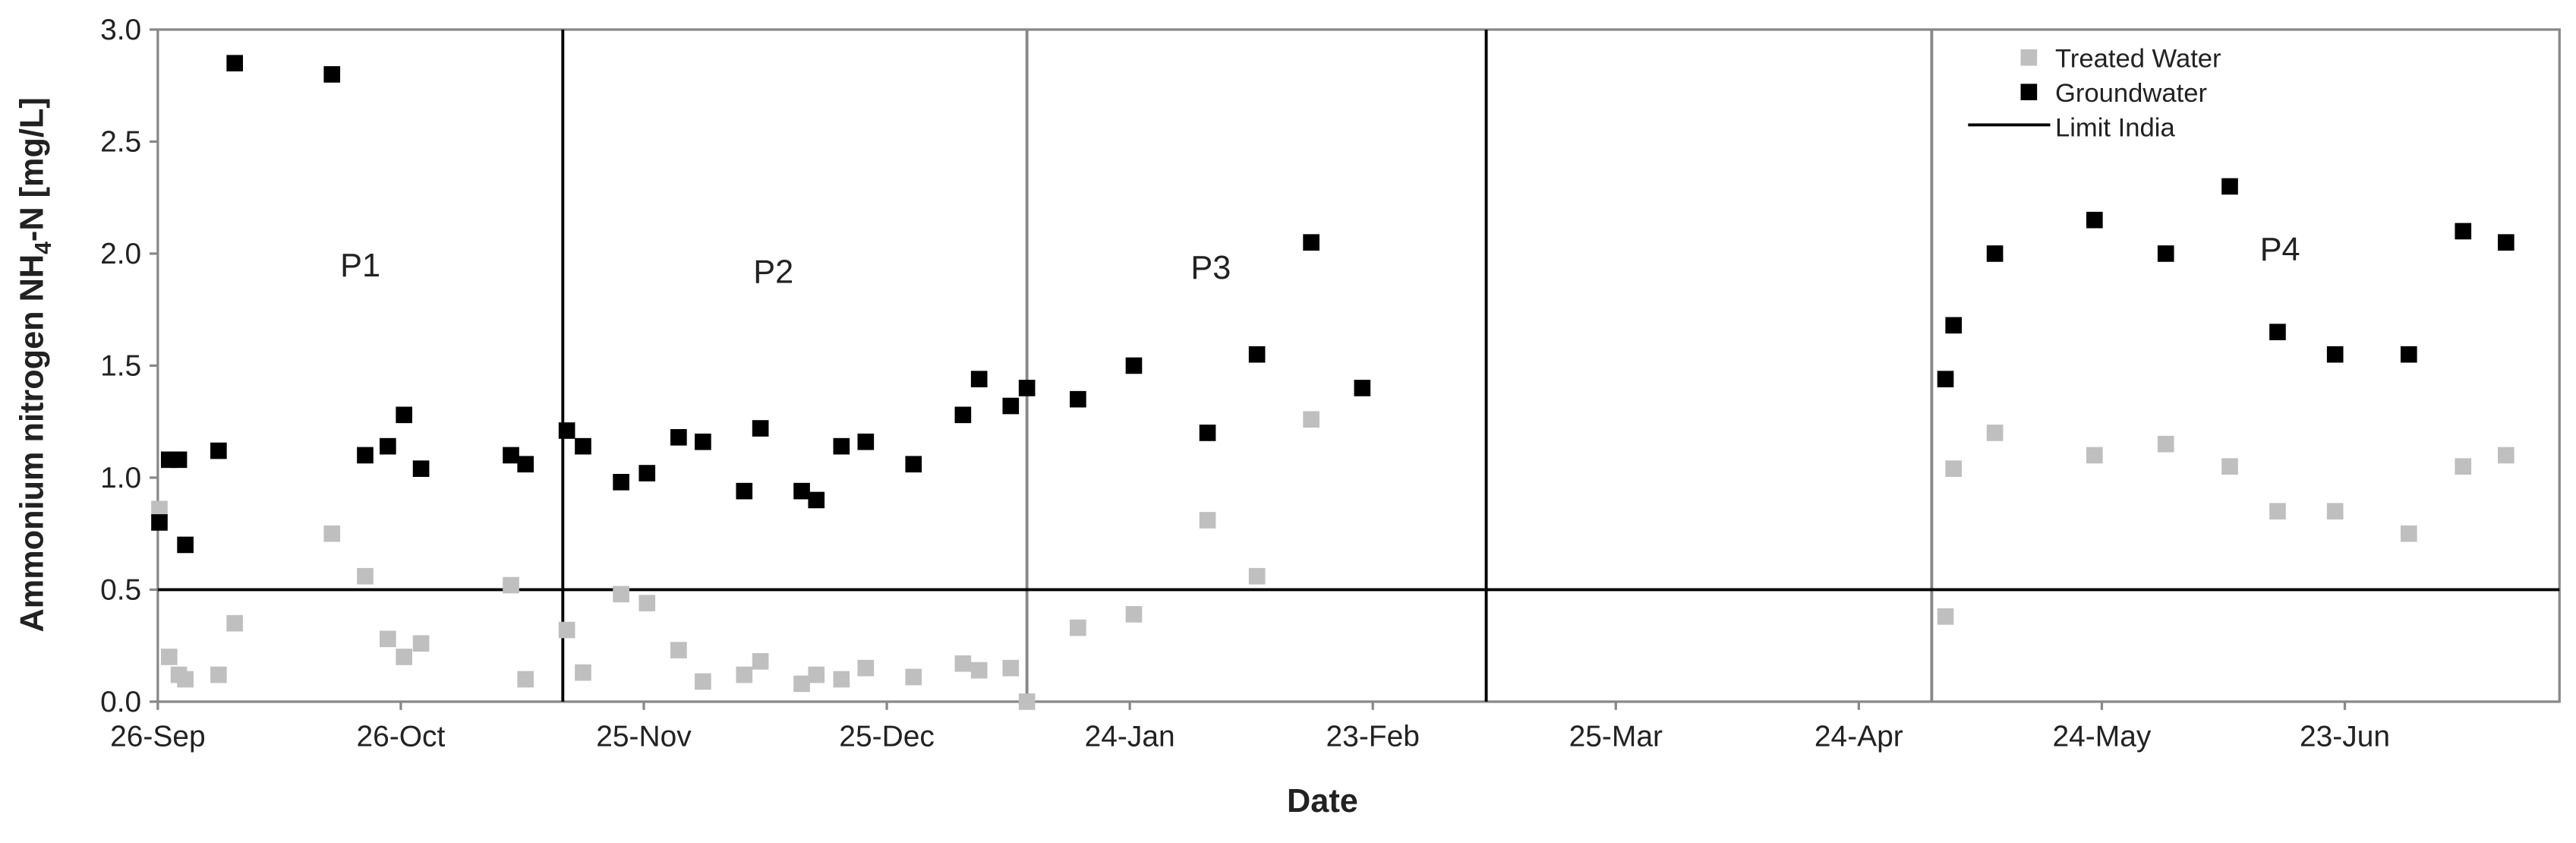 The height and width of the screenshot is (843, 2576). Describe the element at coordinates (1859, 736) in the screenshot. I see `x-tick-label: 24-Apr` at that location.